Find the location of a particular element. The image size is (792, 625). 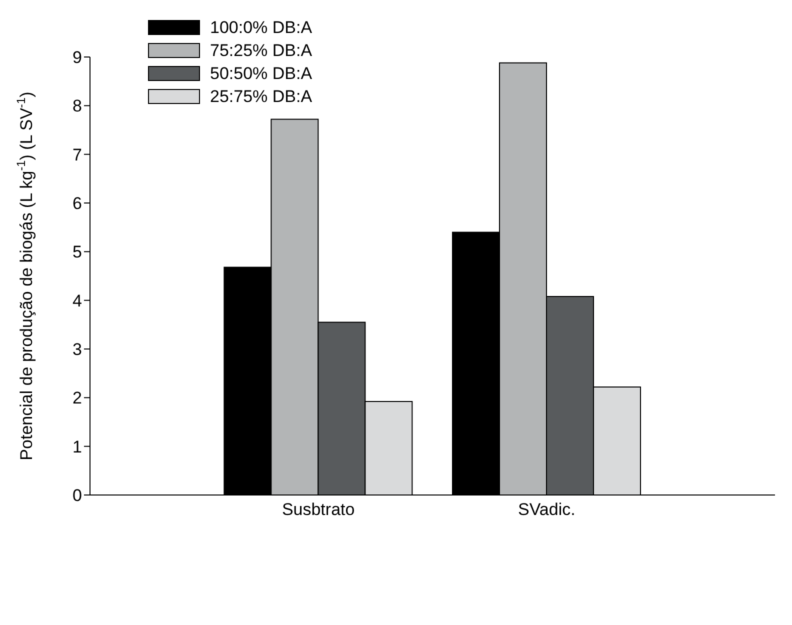

legend-label: 25:75% DB:A is located at coordinates (261, 96).